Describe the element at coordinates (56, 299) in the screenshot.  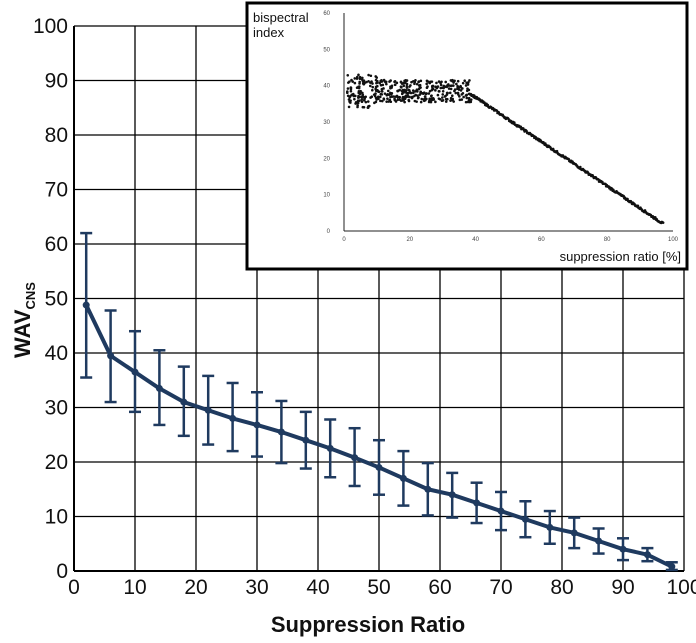
I see `y-tick-label: 50` at that location.